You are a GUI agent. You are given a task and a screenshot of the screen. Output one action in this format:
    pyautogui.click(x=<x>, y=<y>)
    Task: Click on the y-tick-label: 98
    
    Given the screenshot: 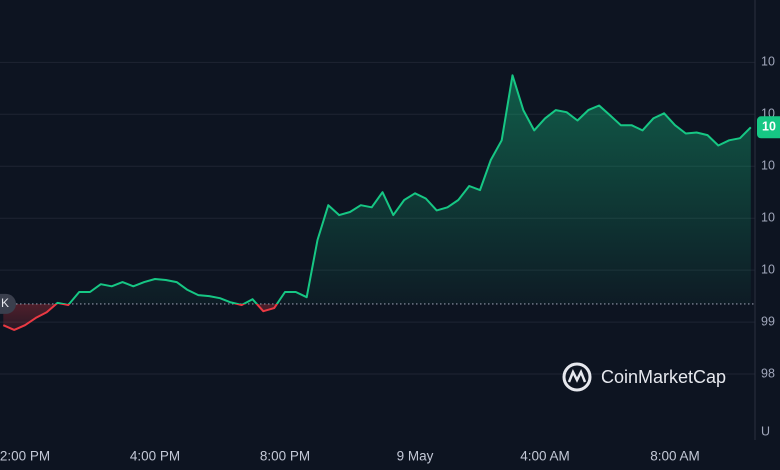 What is the action you would take?
    pyautogui.click(x=768, y=373)
    